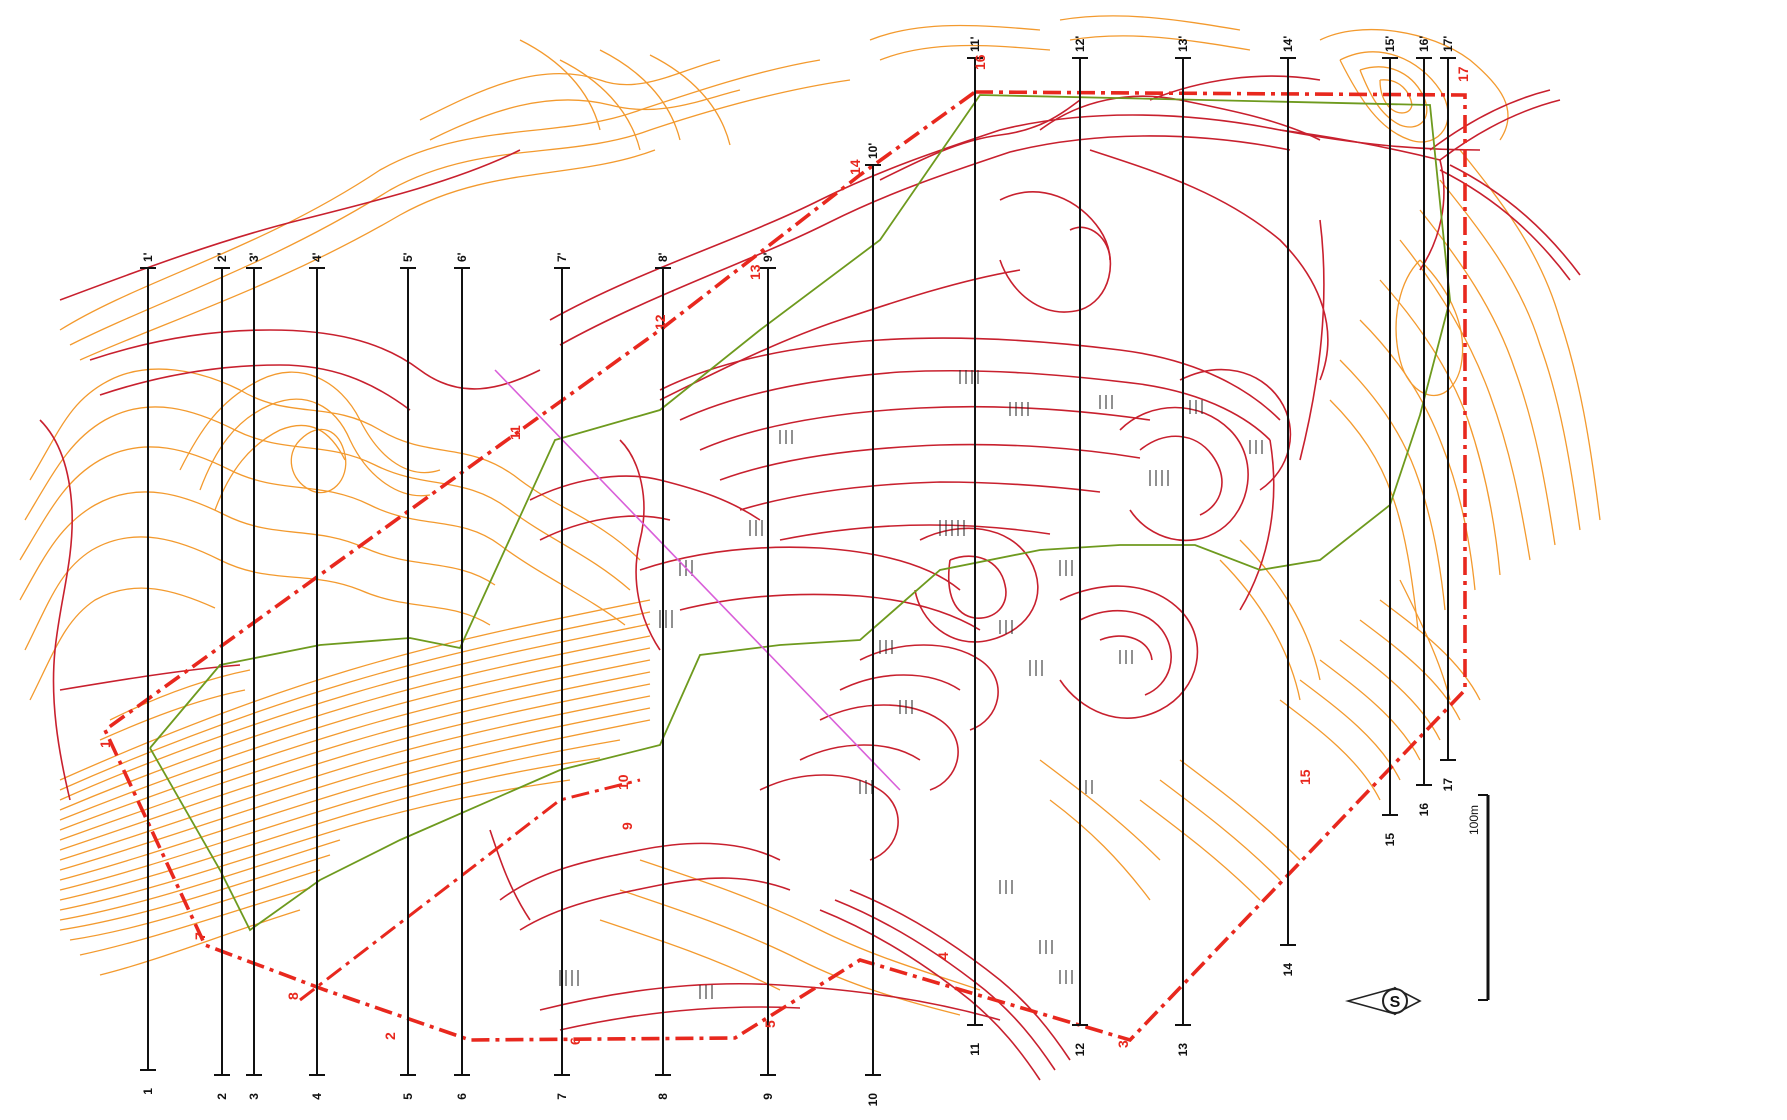  What do you see at coordinates (148, 673) in the screenshot?
I see `profile-1: 1' 1` at bounding box center [148, 673].